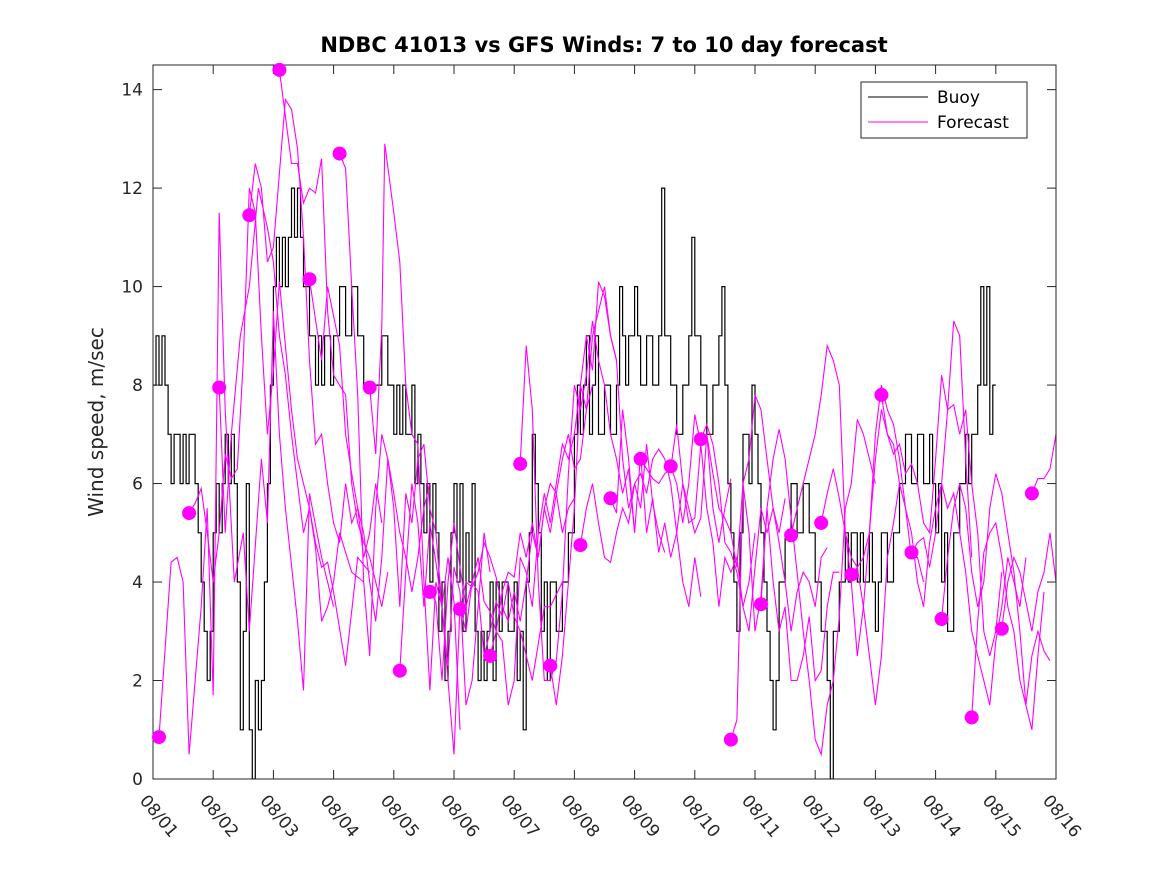  What do you see at coordinates (137, 780) in the screenshot?
I see `y-tick-label: 0` at bounding box center [137, 780].